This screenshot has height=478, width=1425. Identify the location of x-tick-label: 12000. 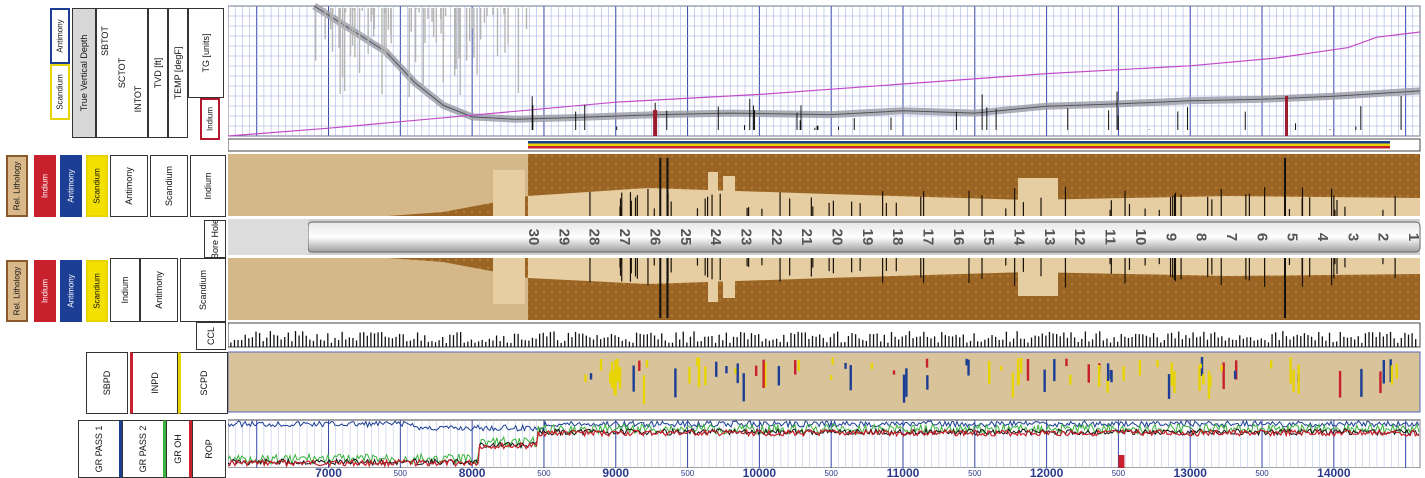
(1047, 472).